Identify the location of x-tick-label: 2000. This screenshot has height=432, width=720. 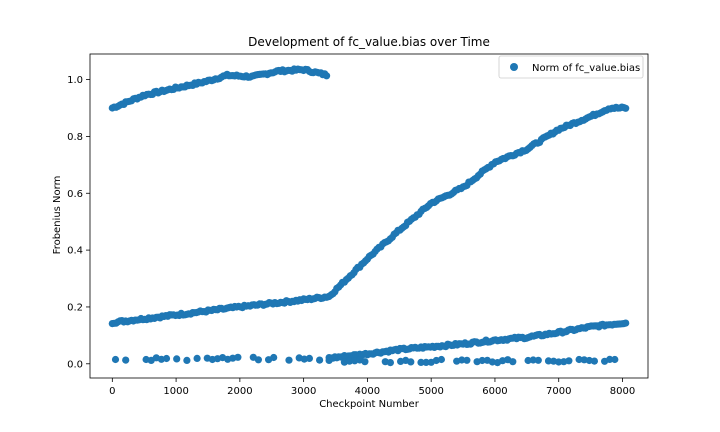
(239, 391).